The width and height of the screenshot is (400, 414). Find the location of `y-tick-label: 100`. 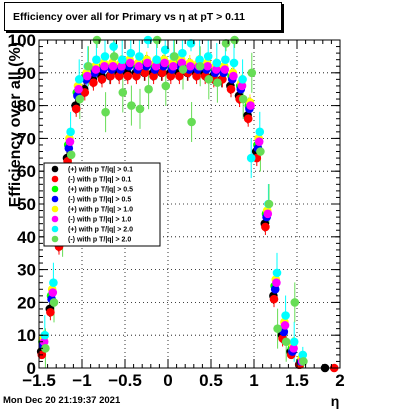

y-tick-label: 100 is located at coordinates (22, 40).